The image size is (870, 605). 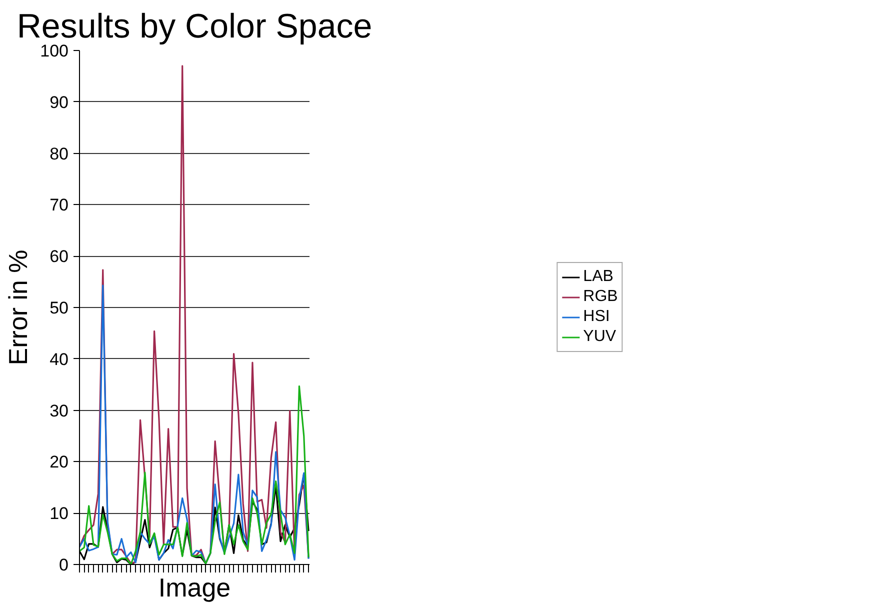 What do you see at coordinates (59, 514) in the screenshot?
I see `y-tick-label: 10` at bounding box center [59, 514].